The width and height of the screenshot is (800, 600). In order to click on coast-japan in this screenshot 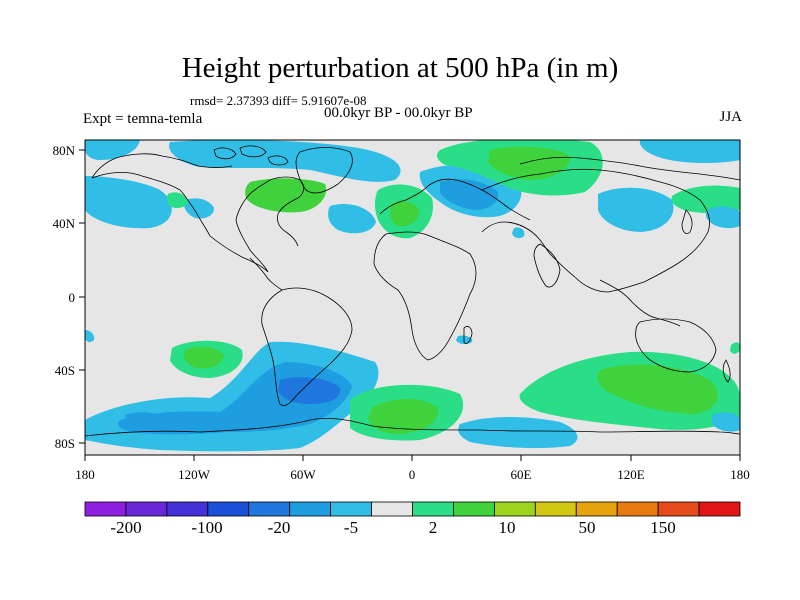, I will do `click(687, 221)`.